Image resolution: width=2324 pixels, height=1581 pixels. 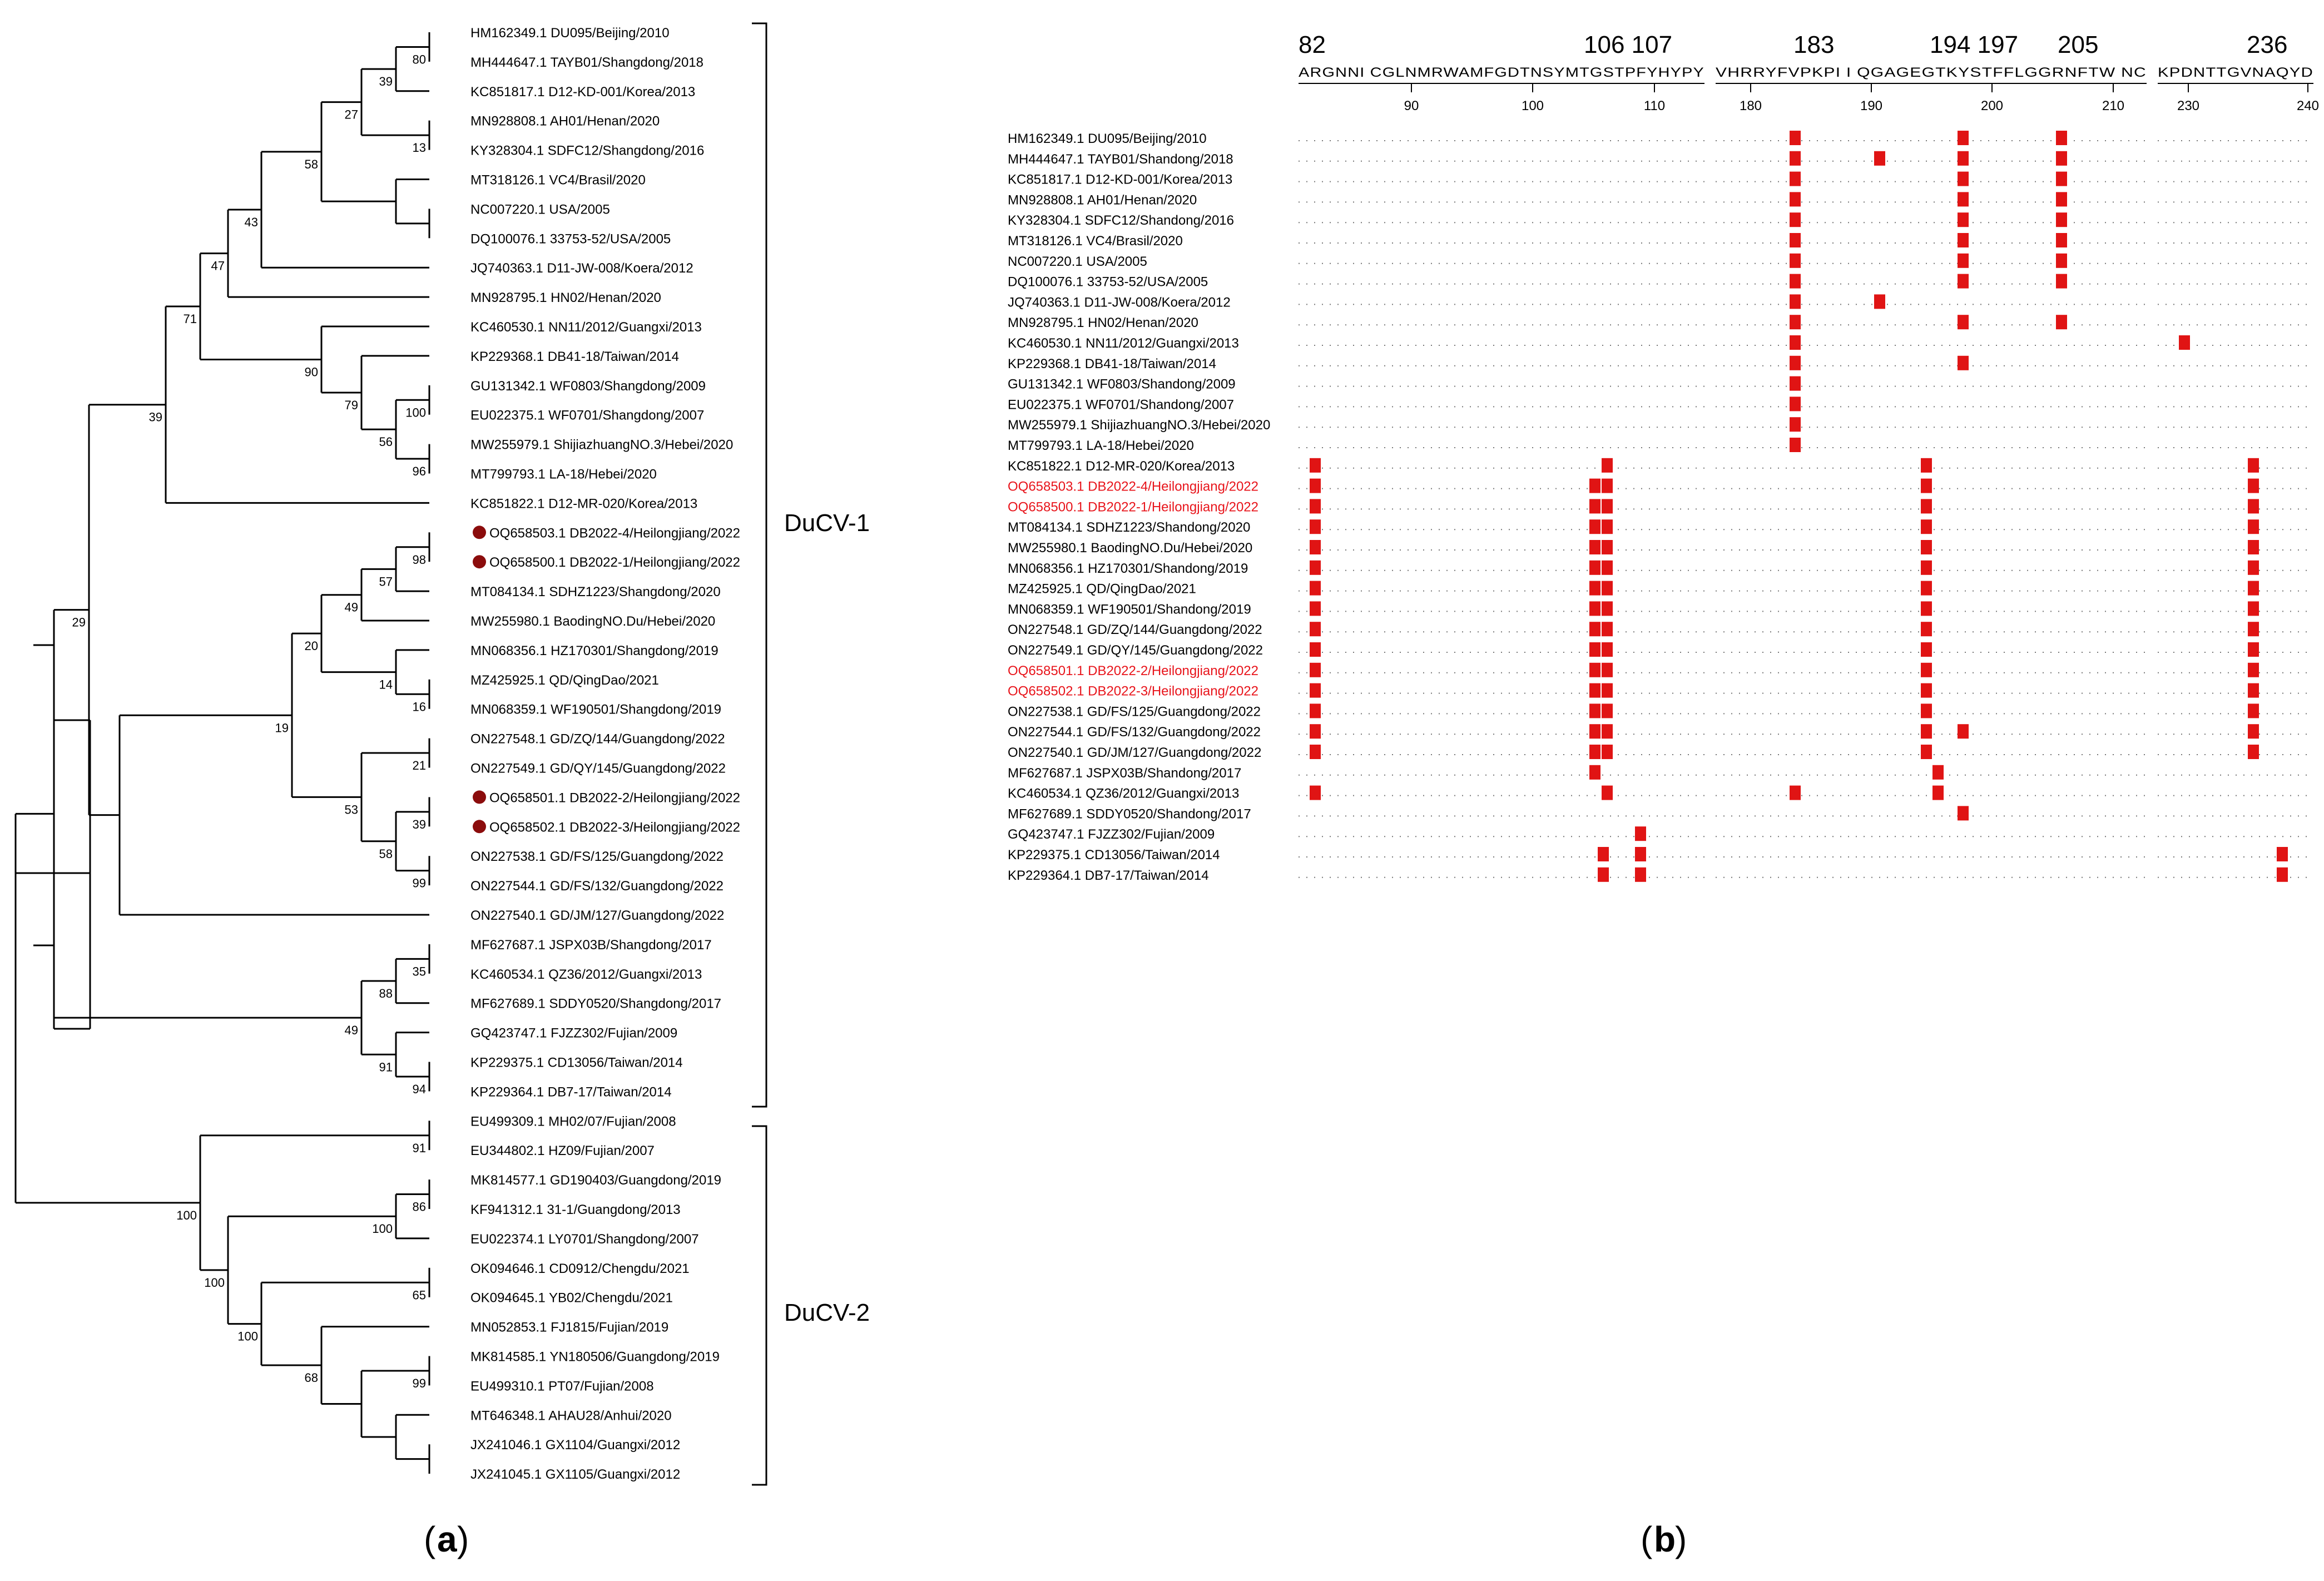 What do you see at coordinates (587, 150) in the screenshot?
I see `tree-leaf-label: KY328304.1 SDFC12/Shangdong/2016` at bounding box center [587, 150].